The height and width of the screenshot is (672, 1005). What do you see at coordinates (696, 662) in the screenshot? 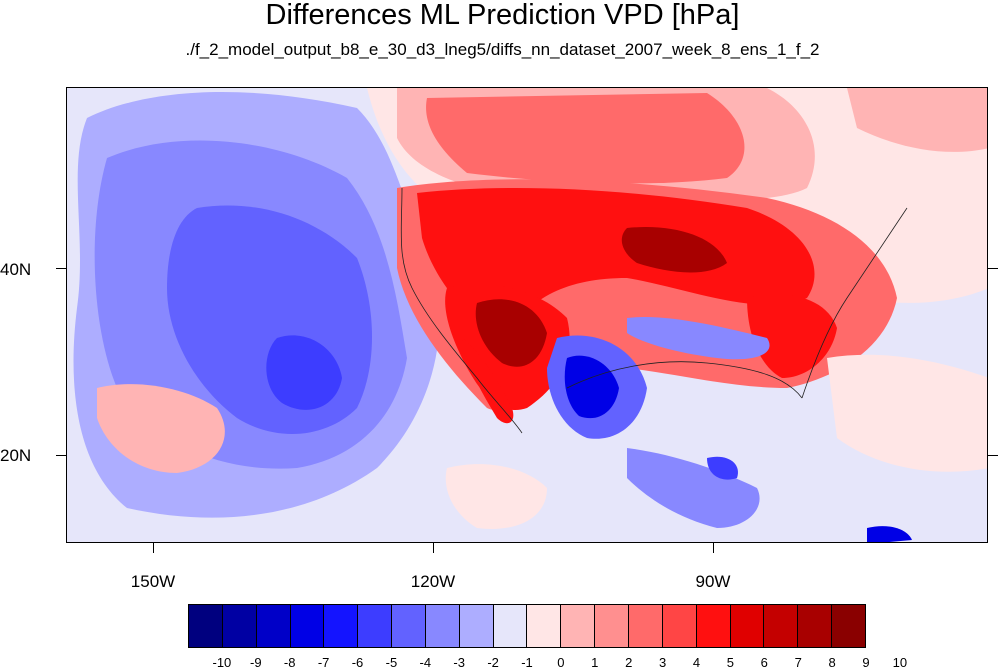
I see `colorbar-tick-label: 4` at bounding box center [696, 662].